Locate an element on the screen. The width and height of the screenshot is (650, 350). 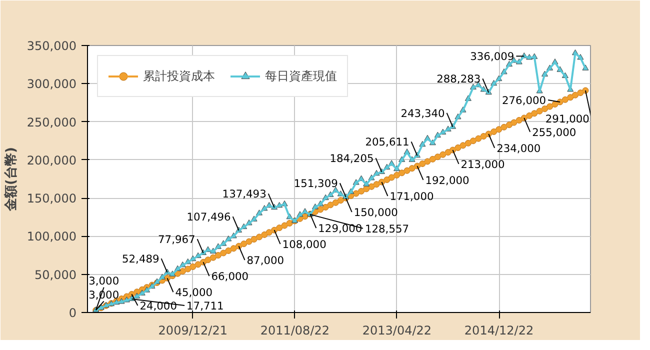
annotation: 128,557 is located at coordinates (387, 229).